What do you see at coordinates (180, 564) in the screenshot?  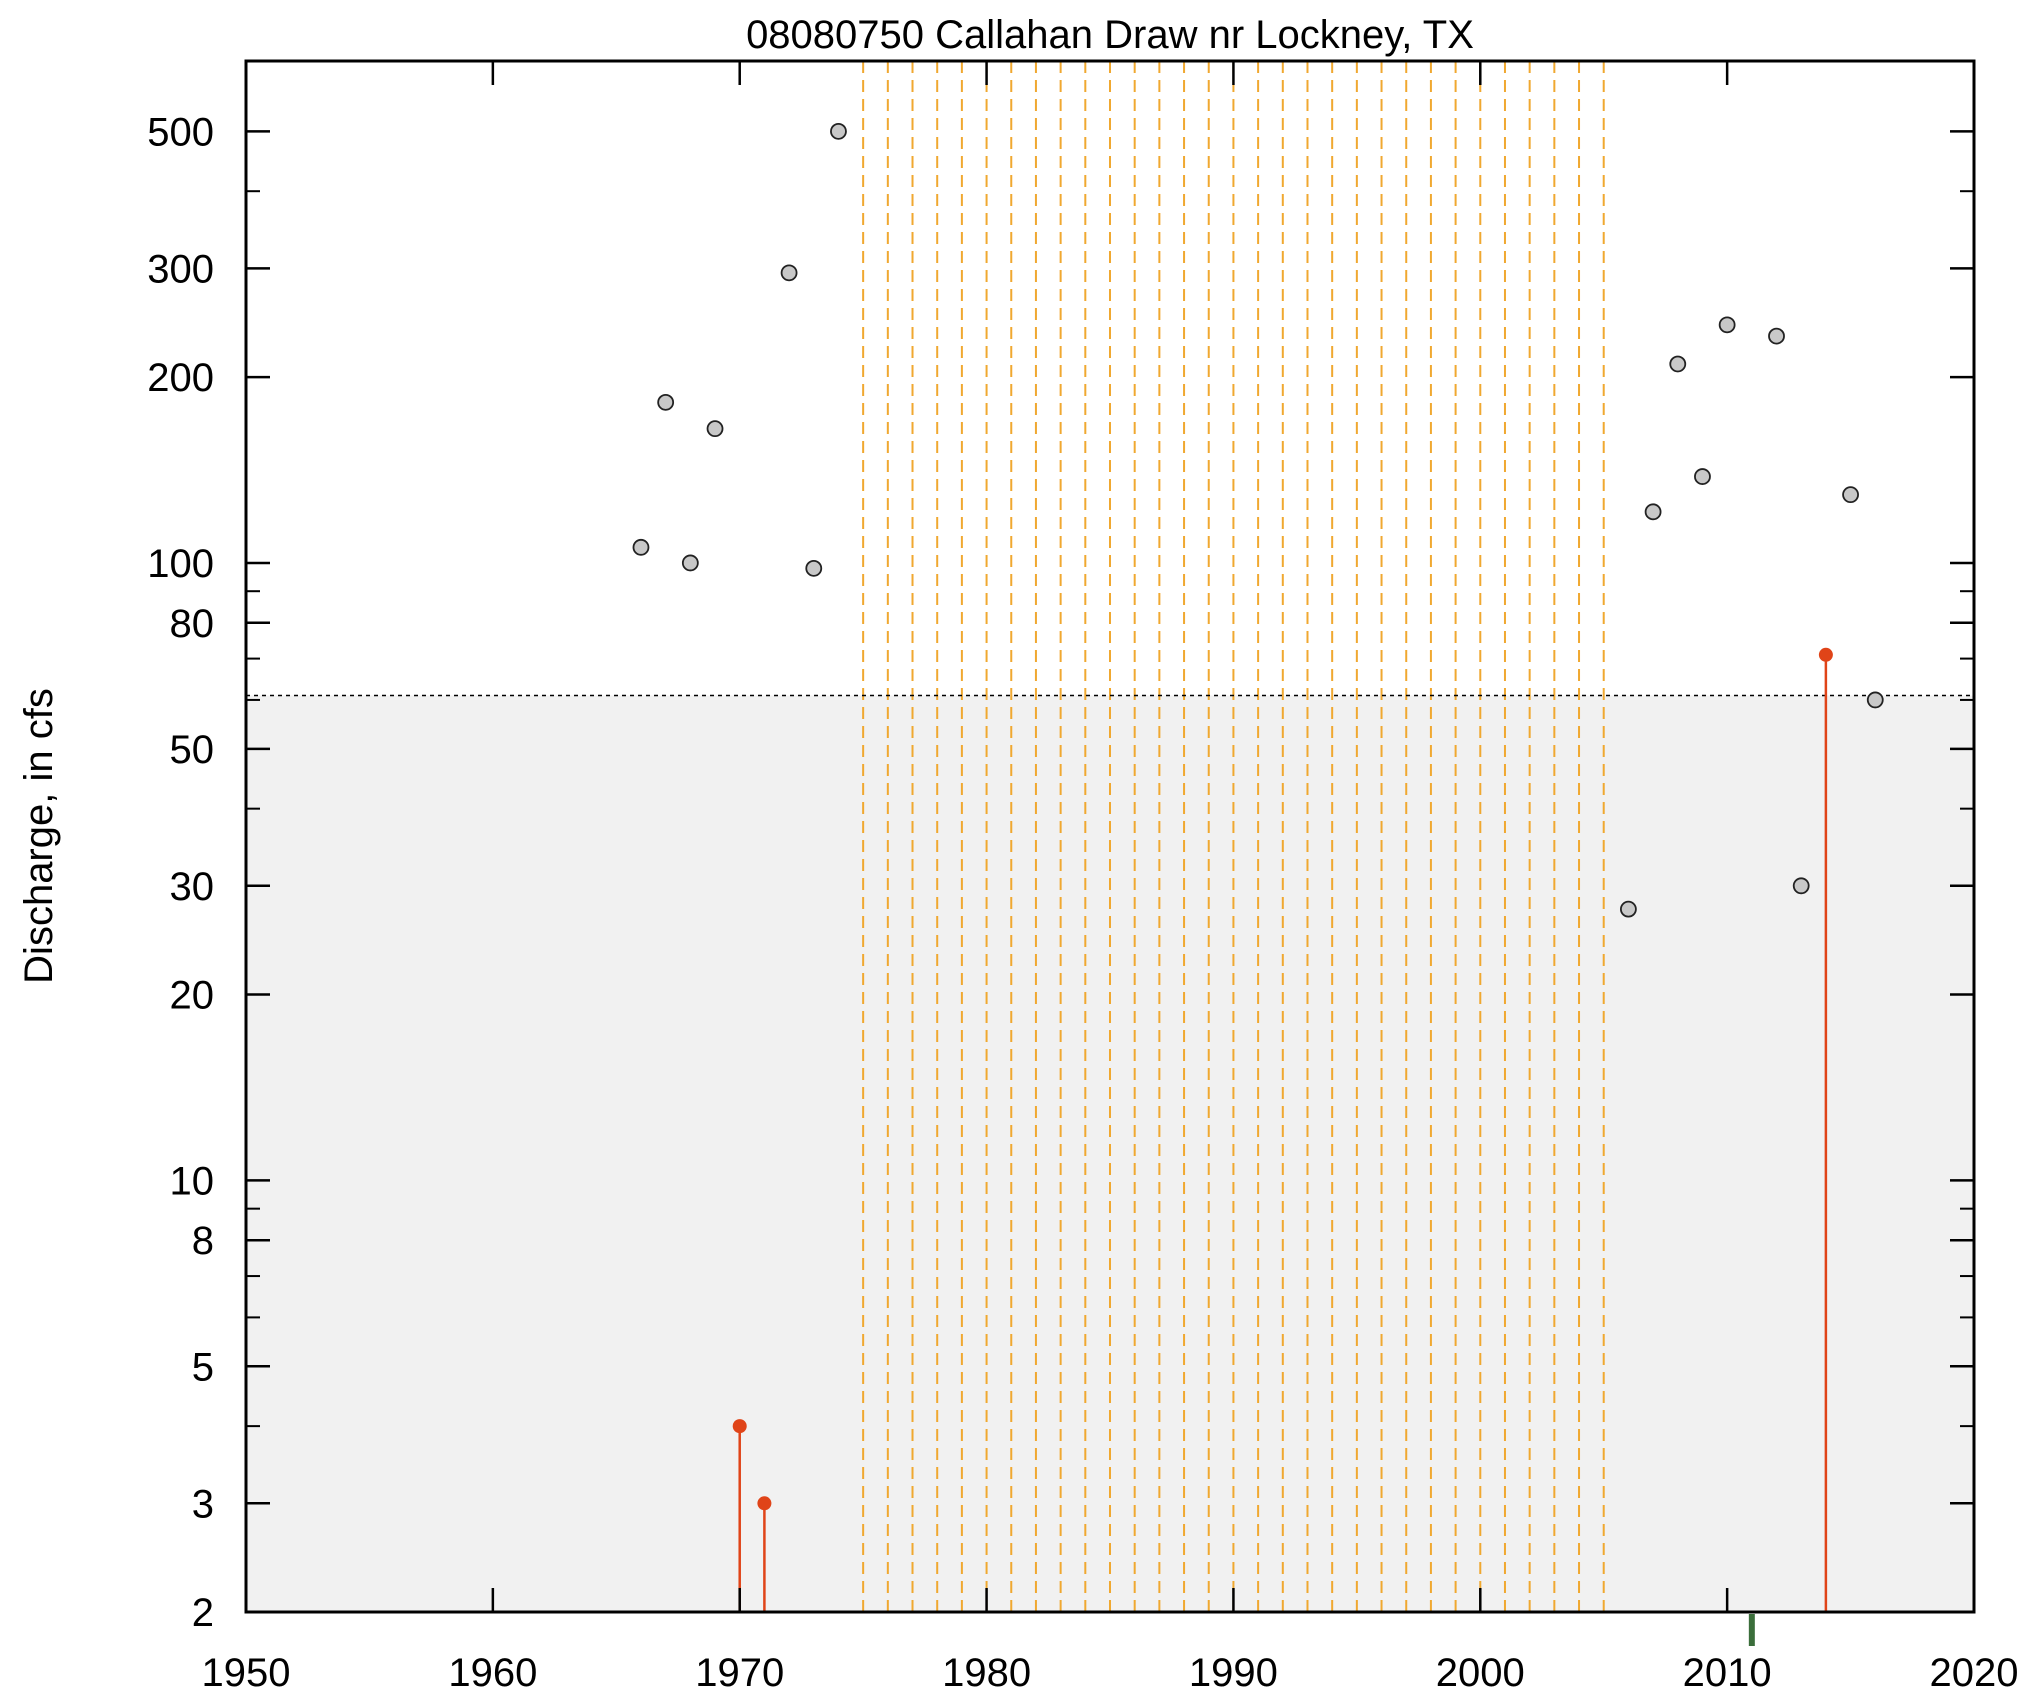 I see `y-tick-label: 100` at bounding box center [180, 564].